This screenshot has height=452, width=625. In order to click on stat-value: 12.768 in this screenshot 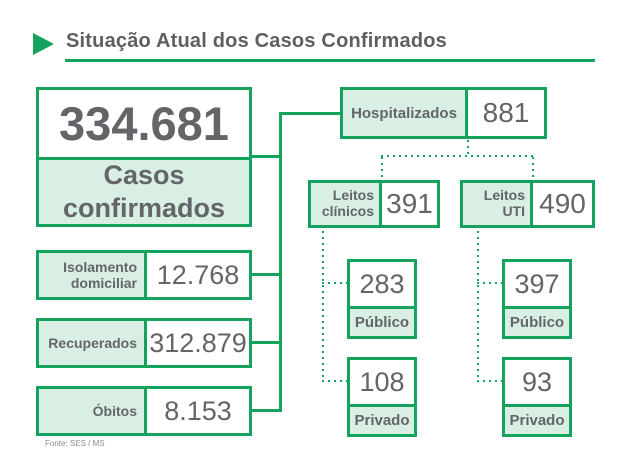, I will do `click(198, 274)`.